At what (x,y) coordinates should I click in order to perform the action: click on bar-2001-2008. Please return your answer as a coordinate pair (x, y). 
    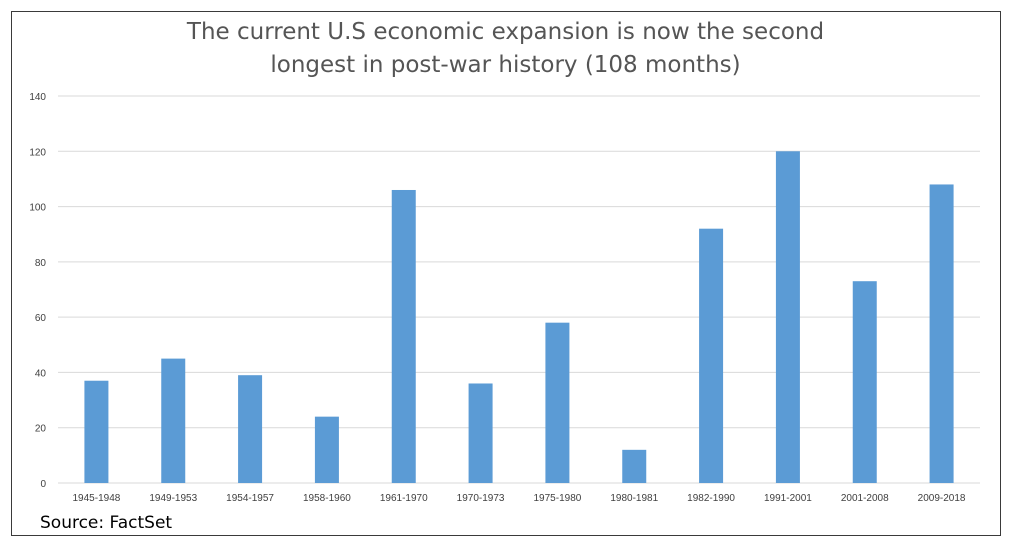
    Looking at the image, I should click on (864, 382).